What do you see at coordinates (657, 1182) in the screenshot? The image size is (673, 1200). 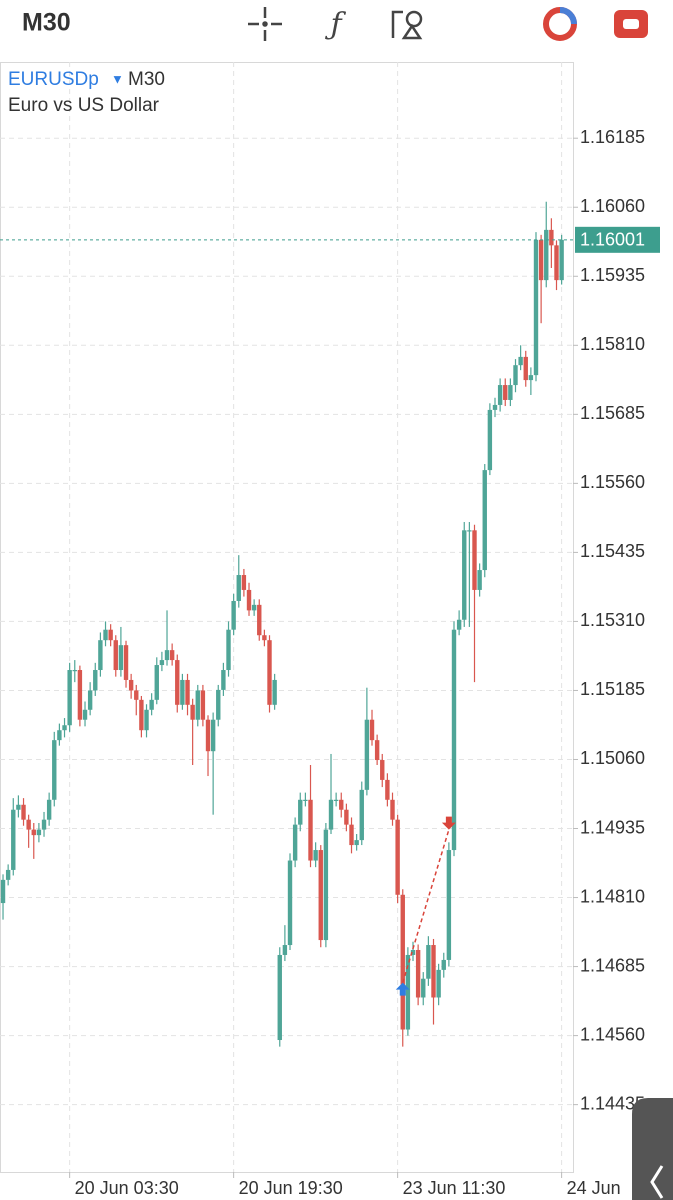 I see `back-chevron` at bounding box center [657, 1182].